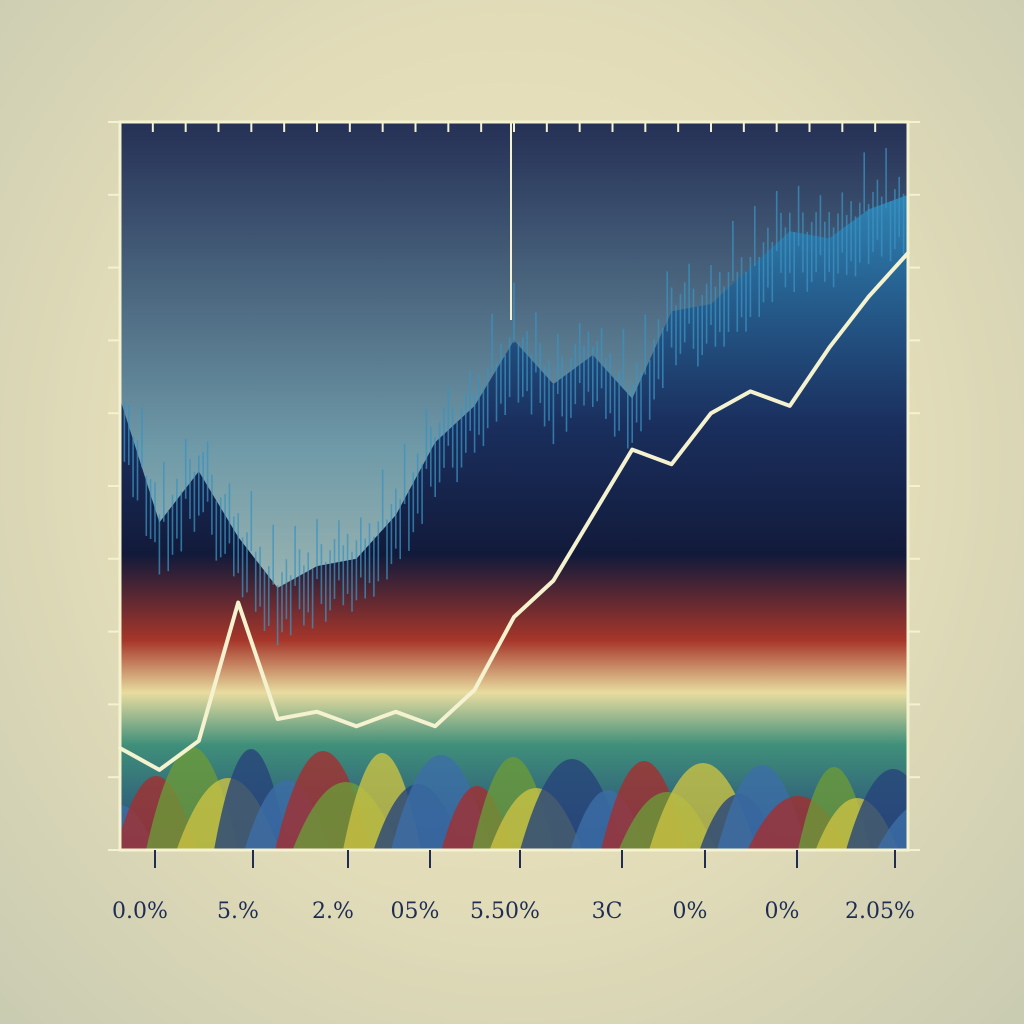  What do you see at coordinates (880, 911) in the screenshot?
I see `x-tick-label: 2.05%` at bounding box center [880, 911].